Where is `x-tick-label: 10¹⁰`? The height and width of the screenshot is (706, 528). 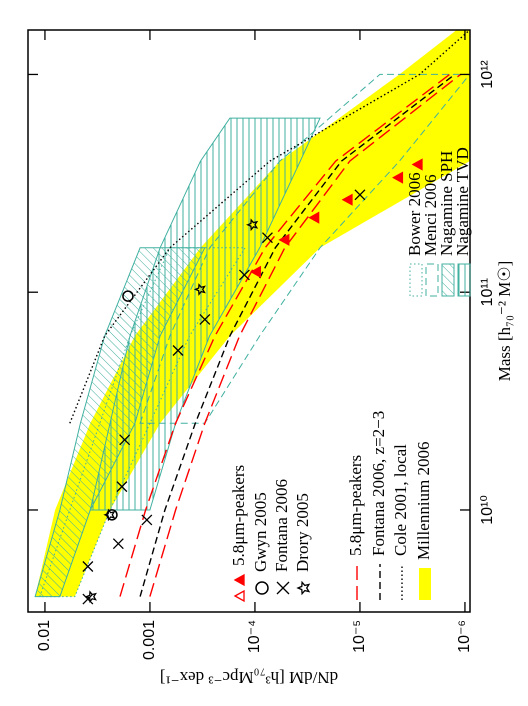
x-tick-label: 10¹⁰ is located at coordinates (487, 510).